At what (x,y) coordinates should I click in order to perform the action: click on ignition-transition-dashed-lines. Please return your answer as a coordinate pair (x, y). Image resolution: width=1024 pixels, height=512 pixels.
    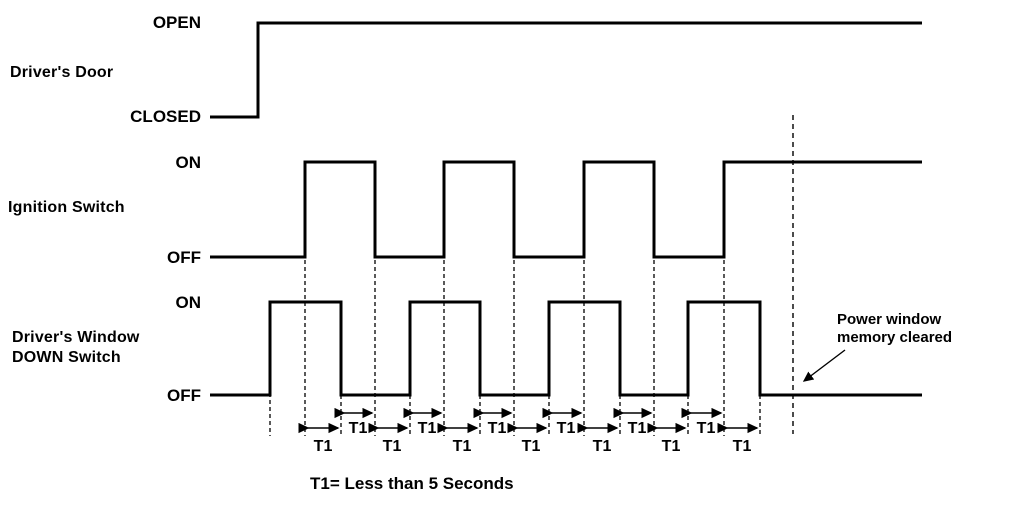
    Looking at the image, I should click on (514, 348).